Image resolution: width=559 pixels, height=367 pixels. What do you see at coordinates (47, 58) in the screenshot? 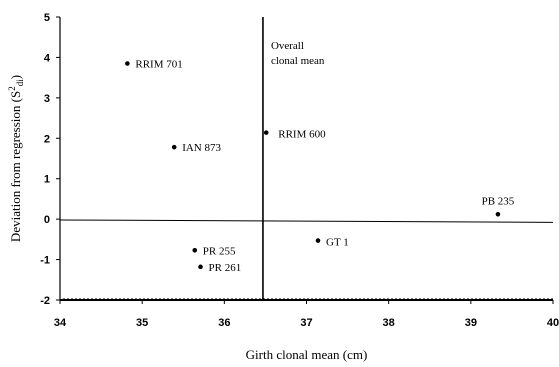
I see `y-tick-label: 4` at bounding box center [47, 58].